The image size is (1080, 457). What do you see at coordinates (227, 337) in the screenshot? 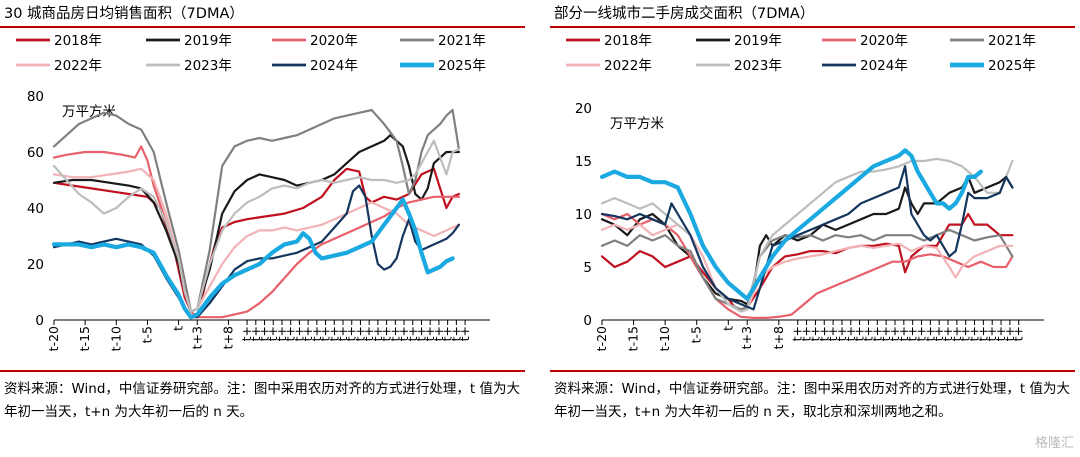
I see `left-xtick-6: t+8` at bounding box center [227, 337].